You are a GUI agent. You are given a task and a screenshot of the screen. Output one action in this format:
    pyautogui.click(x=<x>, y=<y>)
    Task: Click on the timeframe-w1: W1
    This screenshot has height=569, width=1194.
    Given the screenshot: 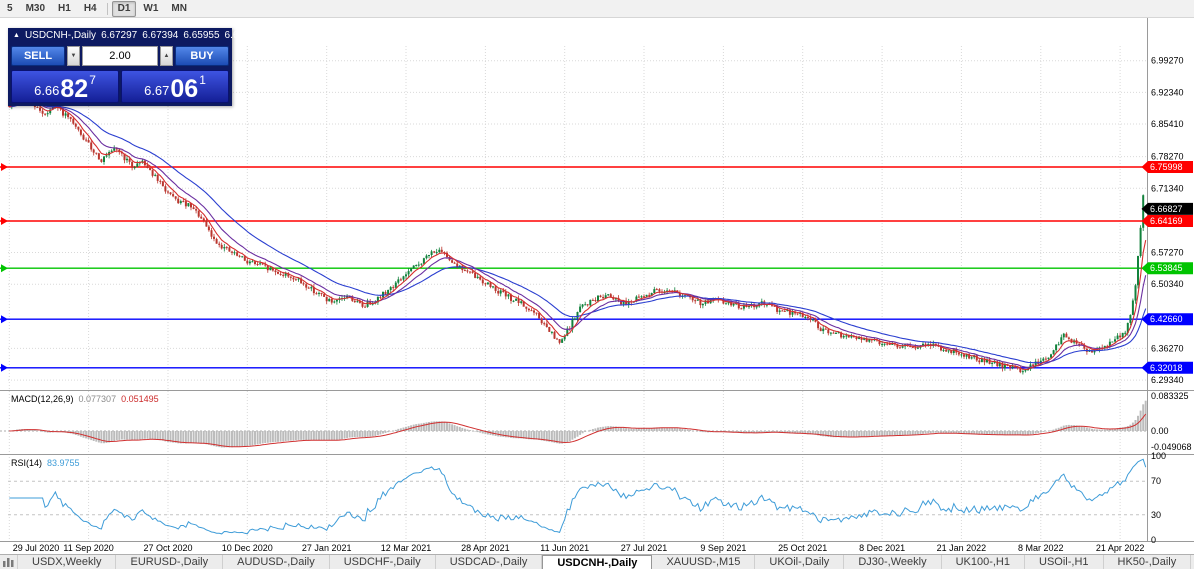 What is the action you would take?
    pyautogui.click(x=150, y=9)
    